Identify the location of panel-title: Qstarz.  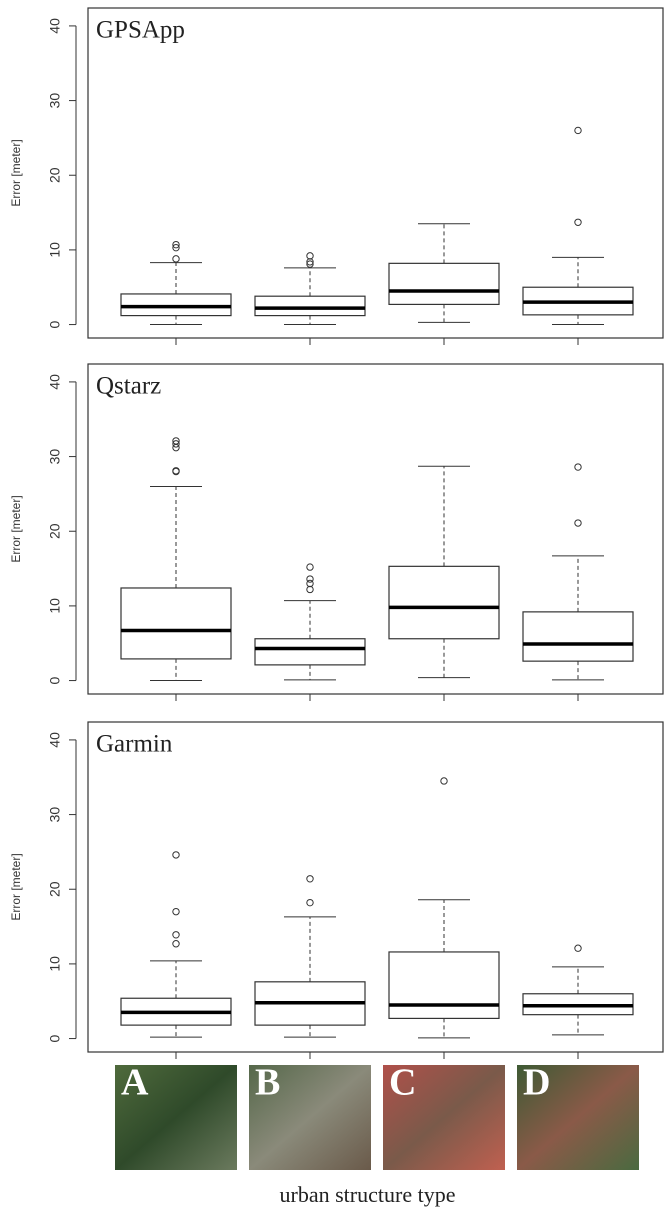
(128, 386).